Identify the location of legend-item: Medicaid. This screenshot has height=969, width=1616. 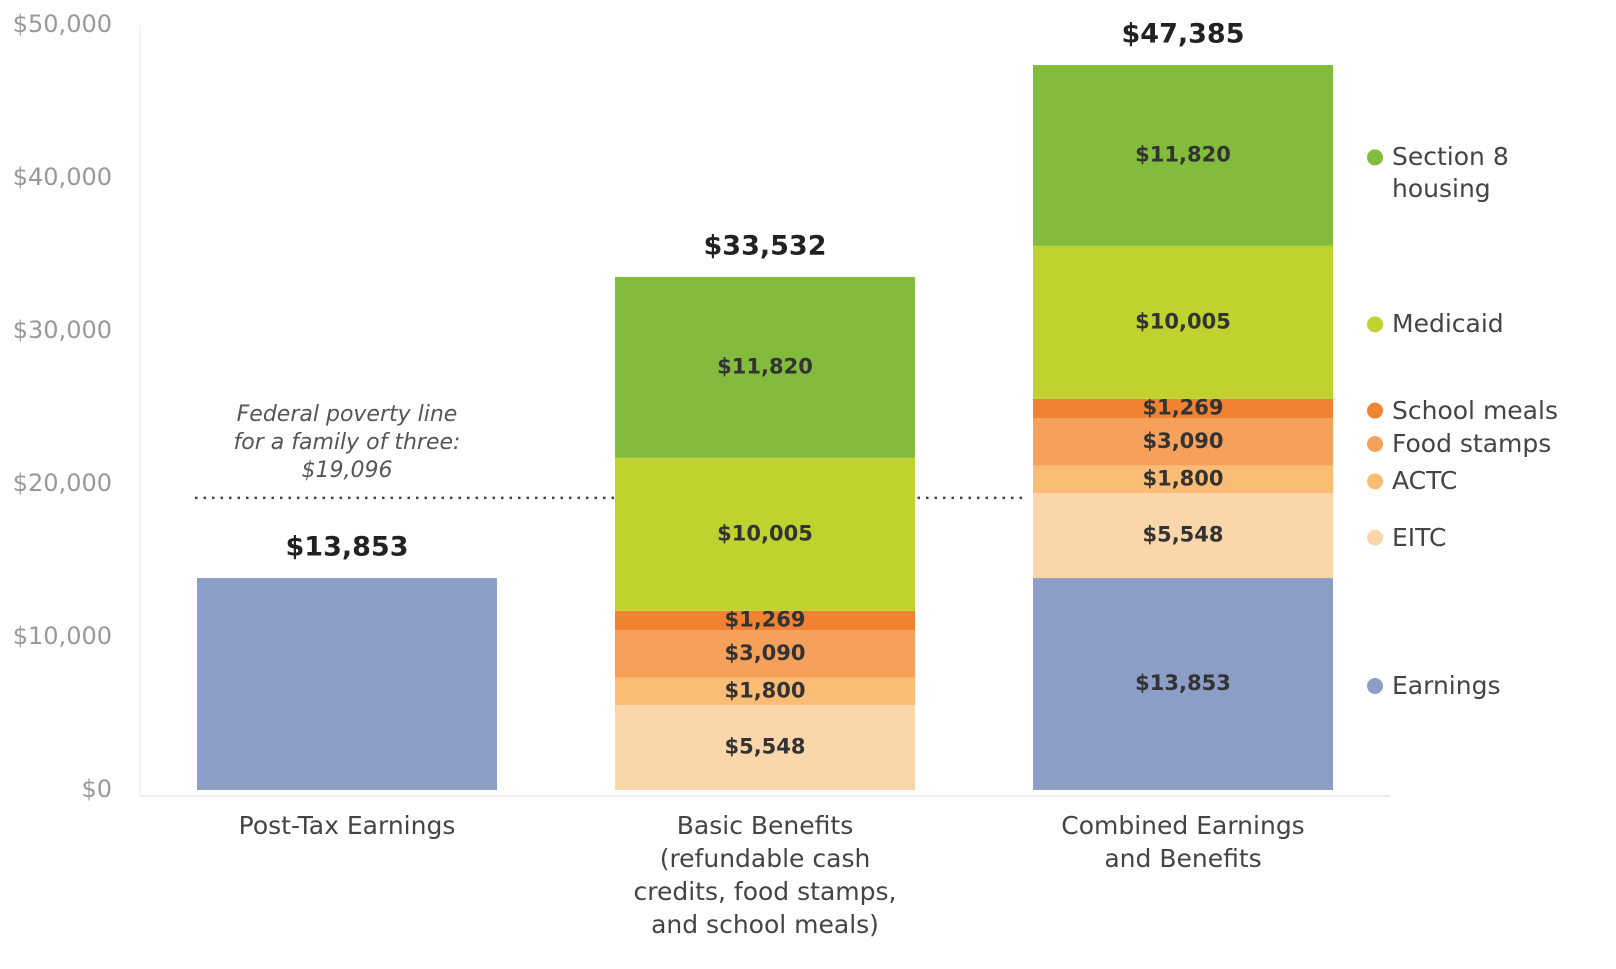
(1448, 324).